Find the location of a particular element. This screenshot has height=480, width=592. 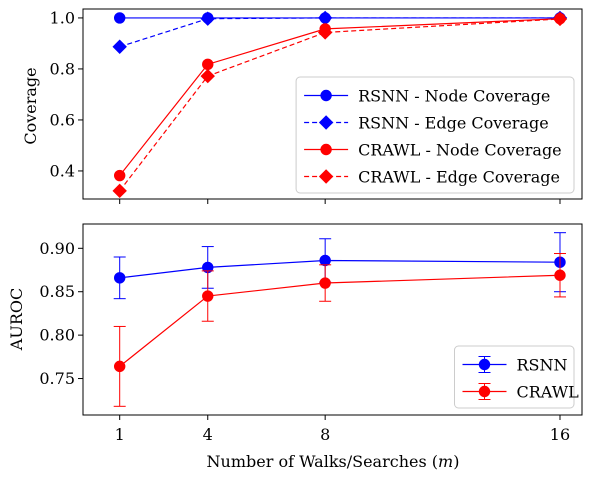

legend-box is located at coordinates (435, 135).